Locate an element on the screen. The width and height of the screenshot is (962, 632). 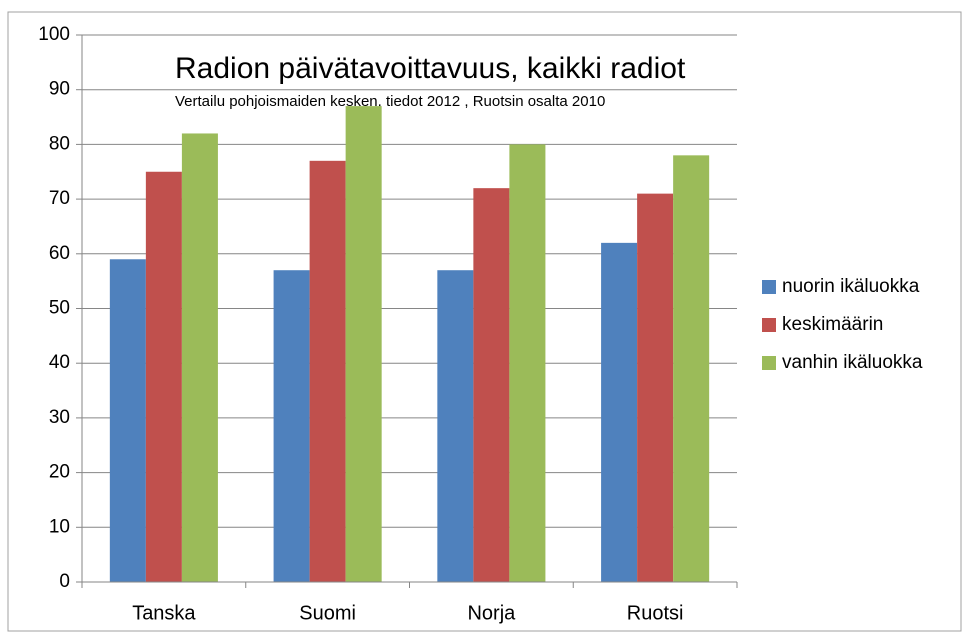
y-tick-label: 40 is located at coordinates (59, 362).